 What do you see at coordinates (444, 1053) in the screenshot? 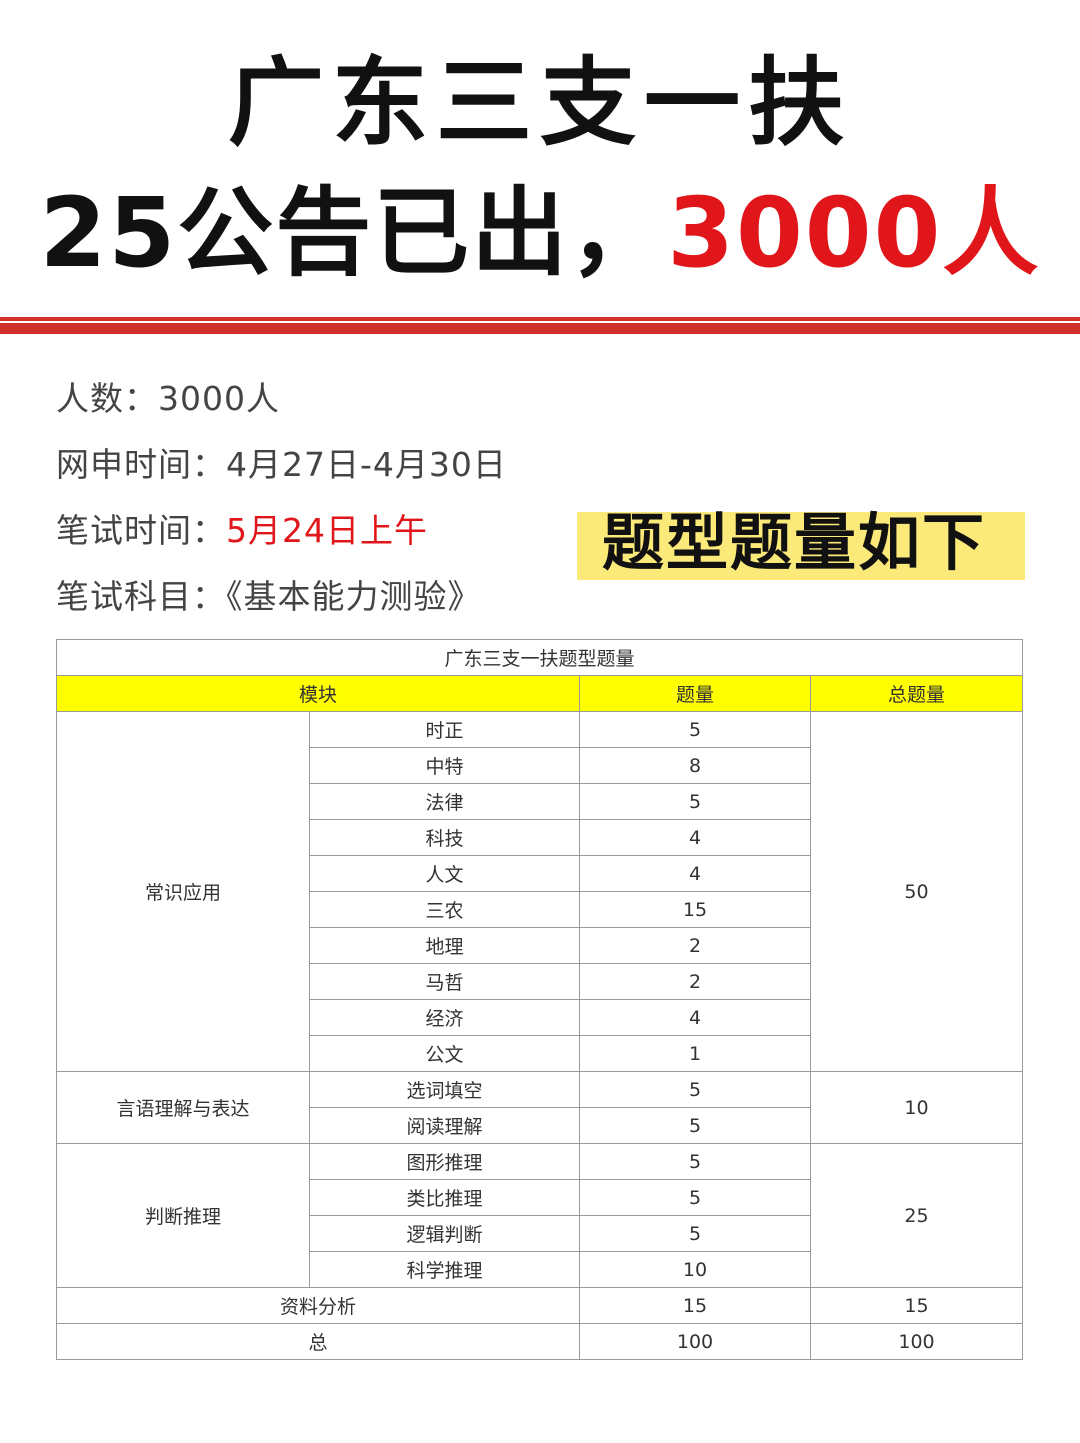
I see `subtype-cell: 公文` at bounding box center [444, 1053].